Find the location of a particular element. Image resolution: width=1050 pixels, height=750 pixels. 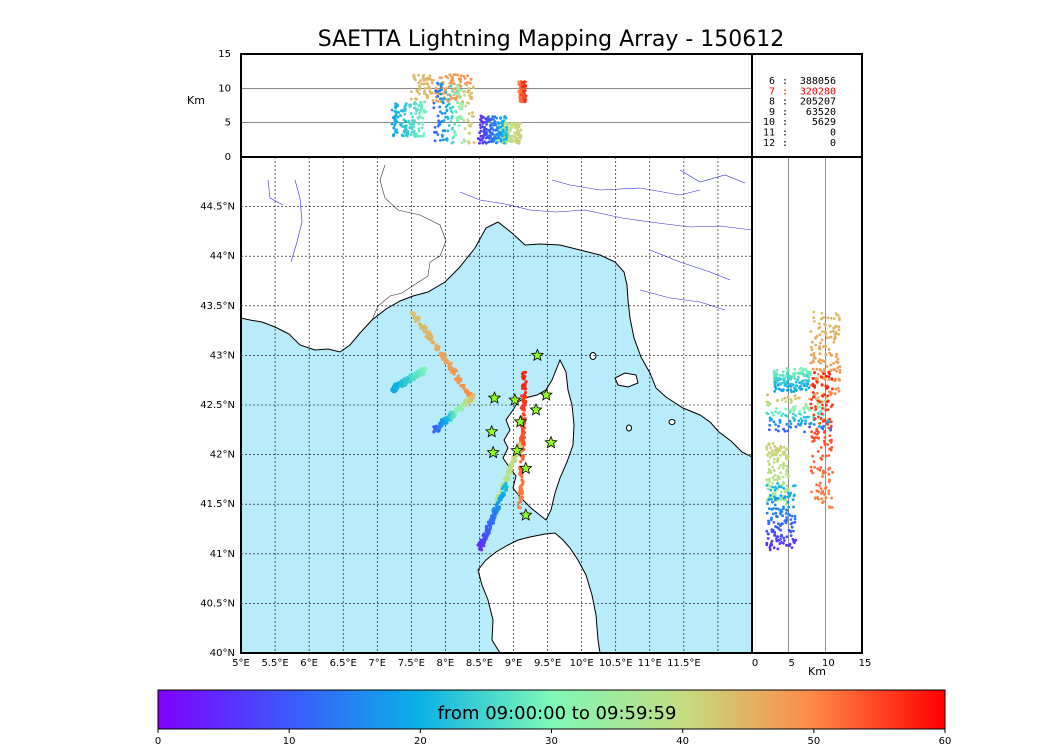

altitude-longitude-panel is located at coordinates (496, 105).